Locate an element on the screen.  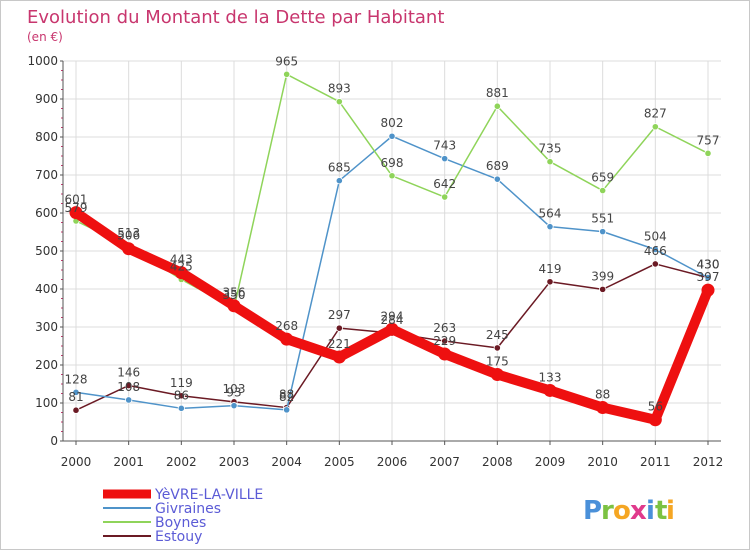
data-label-givraines: 689 is located at coordinates (497, 166).